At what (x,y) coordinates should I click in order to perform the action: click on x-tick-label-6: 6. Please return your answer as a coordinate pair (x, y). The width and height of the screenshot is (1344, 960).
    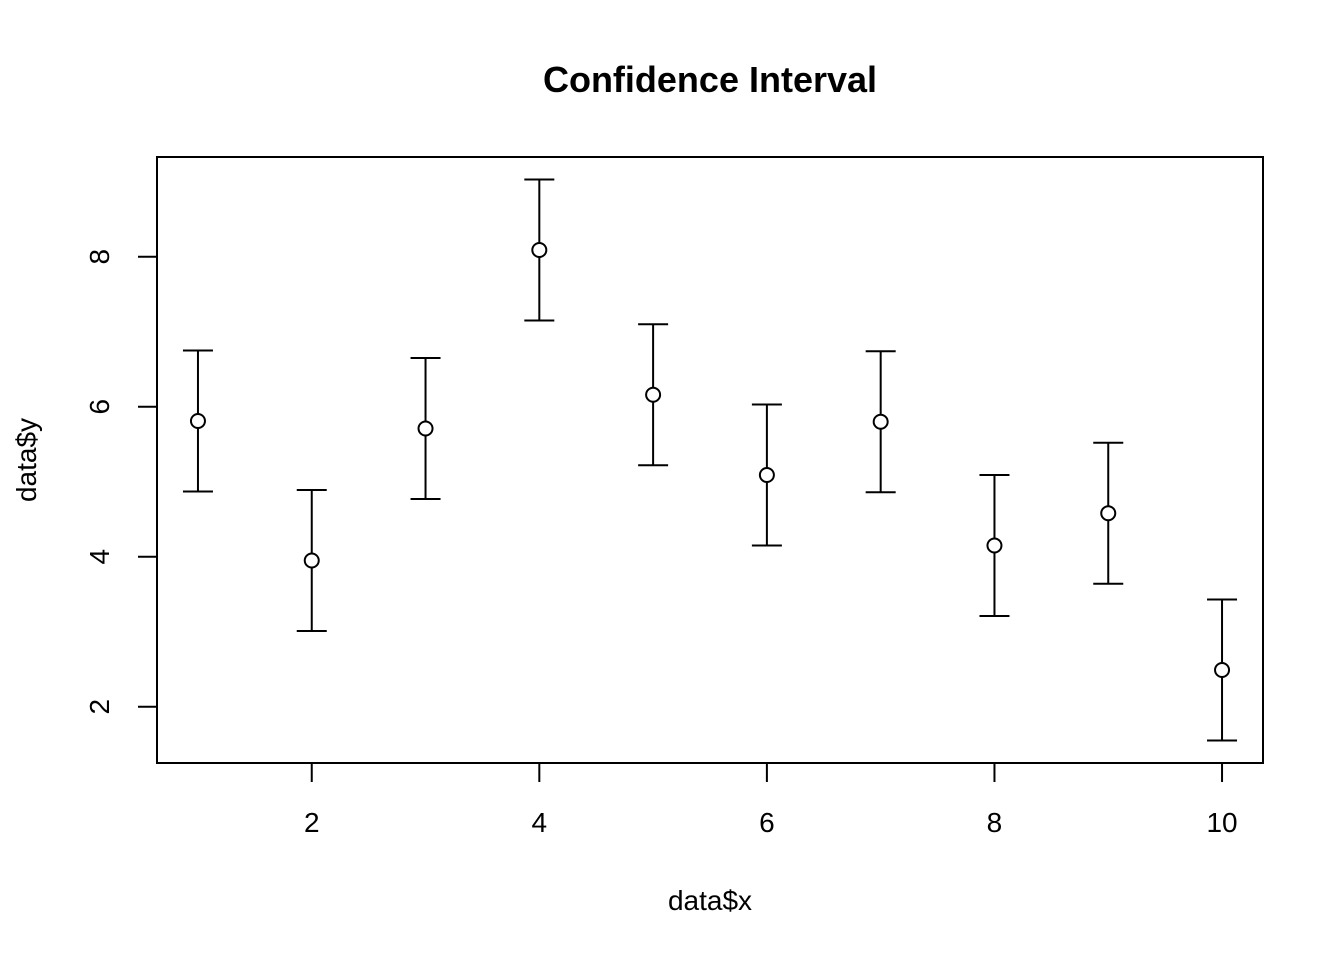
    Looking at the image, I should click on (767, 822).